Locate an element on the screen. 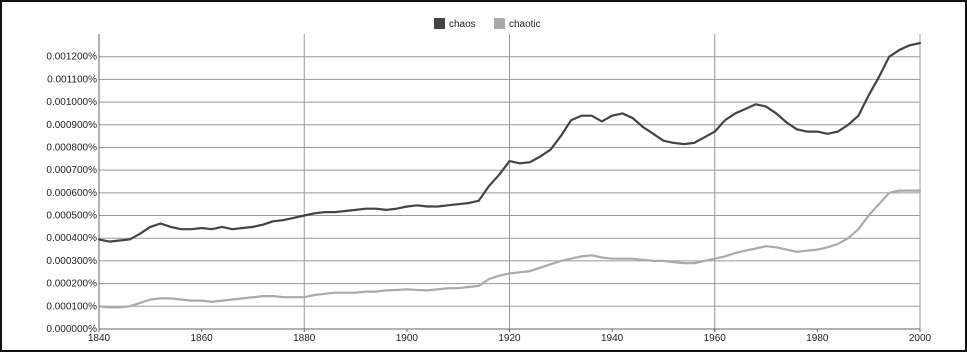 The width and height of the screenshot is (967, 355). legend-label-chaotic: chaotic is located at coordinates (525, 24).